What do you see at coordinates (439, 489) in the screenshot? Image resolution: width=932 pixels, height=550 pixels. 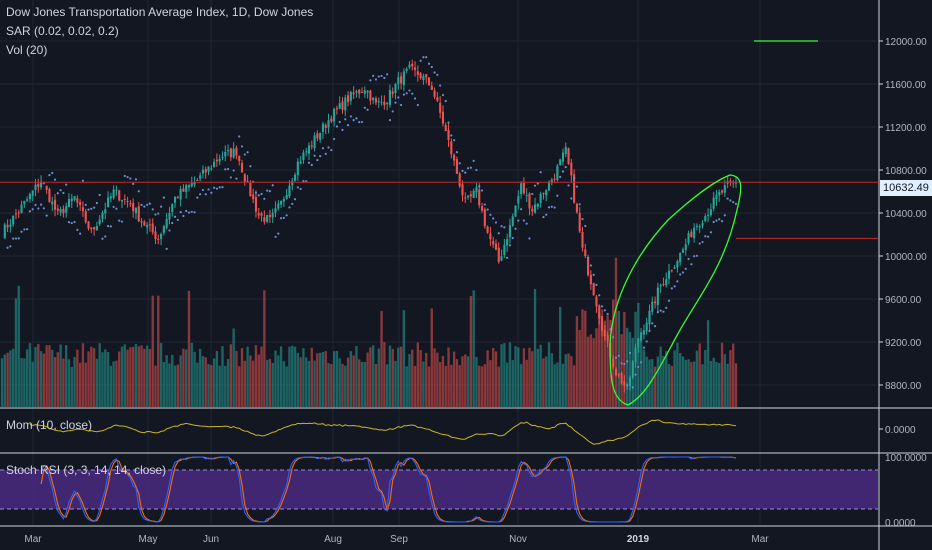 I see `stoch-band` at bounding box center [439, 489].